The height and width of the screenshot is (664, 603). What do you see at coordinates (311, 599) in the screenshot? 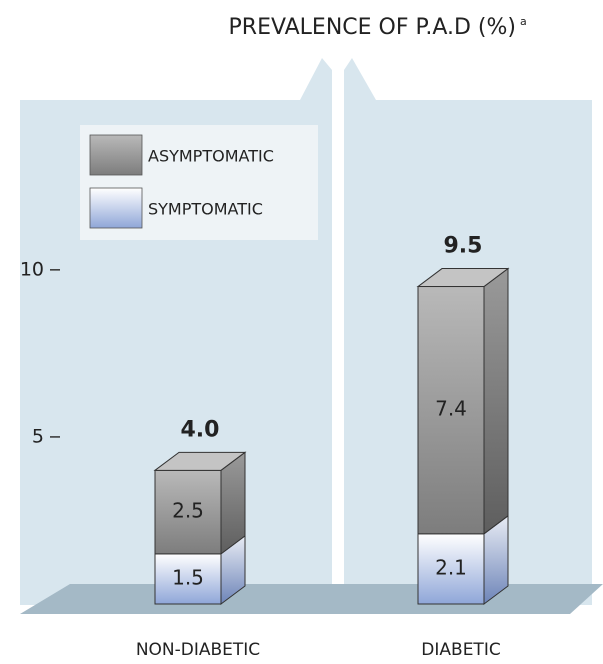
I see `floor` at bounding box center [311, 599].